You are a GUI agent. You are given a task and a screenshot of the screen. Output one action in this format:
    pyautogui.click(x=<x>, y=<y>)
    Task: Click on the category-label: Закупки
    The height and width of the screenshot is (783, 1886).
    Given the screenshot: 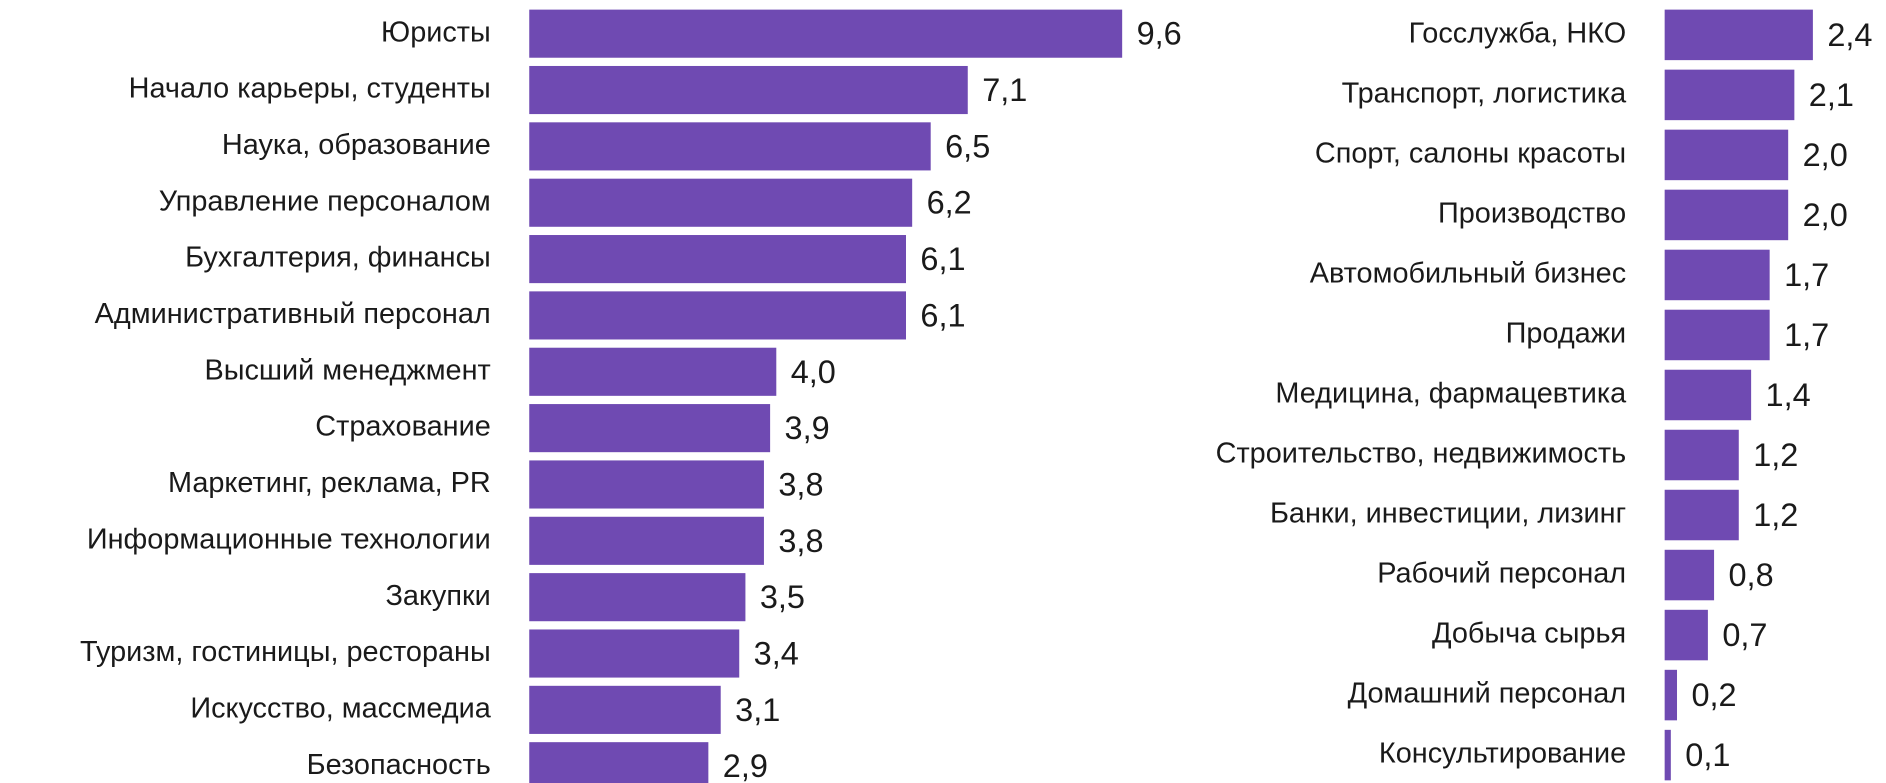 What is the action you would take?
    pyautogui.click(x=438, y=596)
    